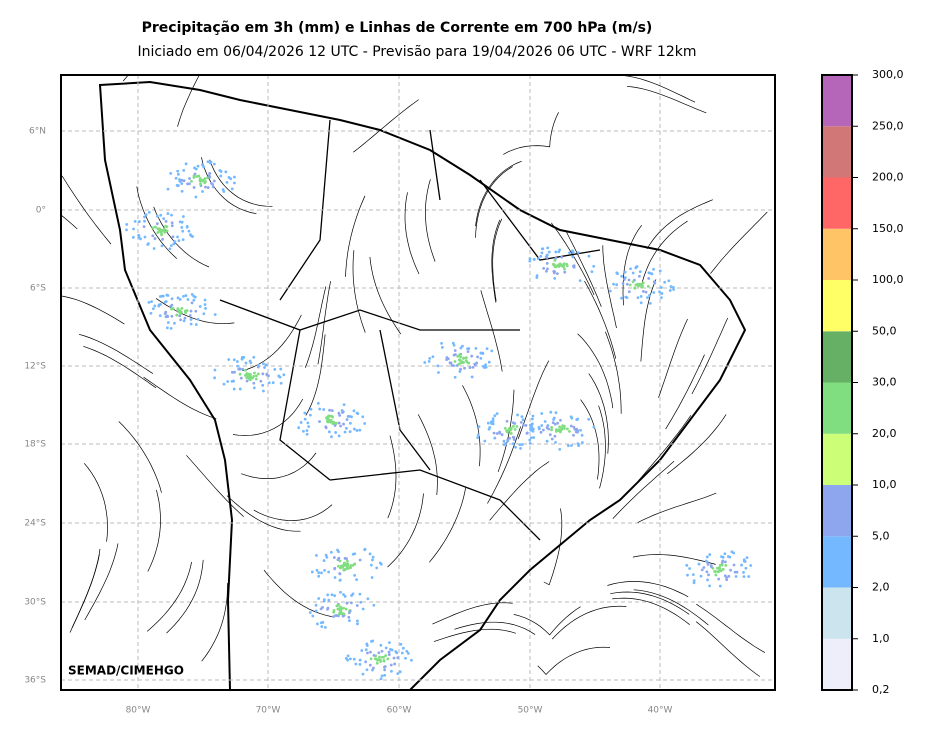  I want to click on colorbar-label: 30,0, so click(884, 382).